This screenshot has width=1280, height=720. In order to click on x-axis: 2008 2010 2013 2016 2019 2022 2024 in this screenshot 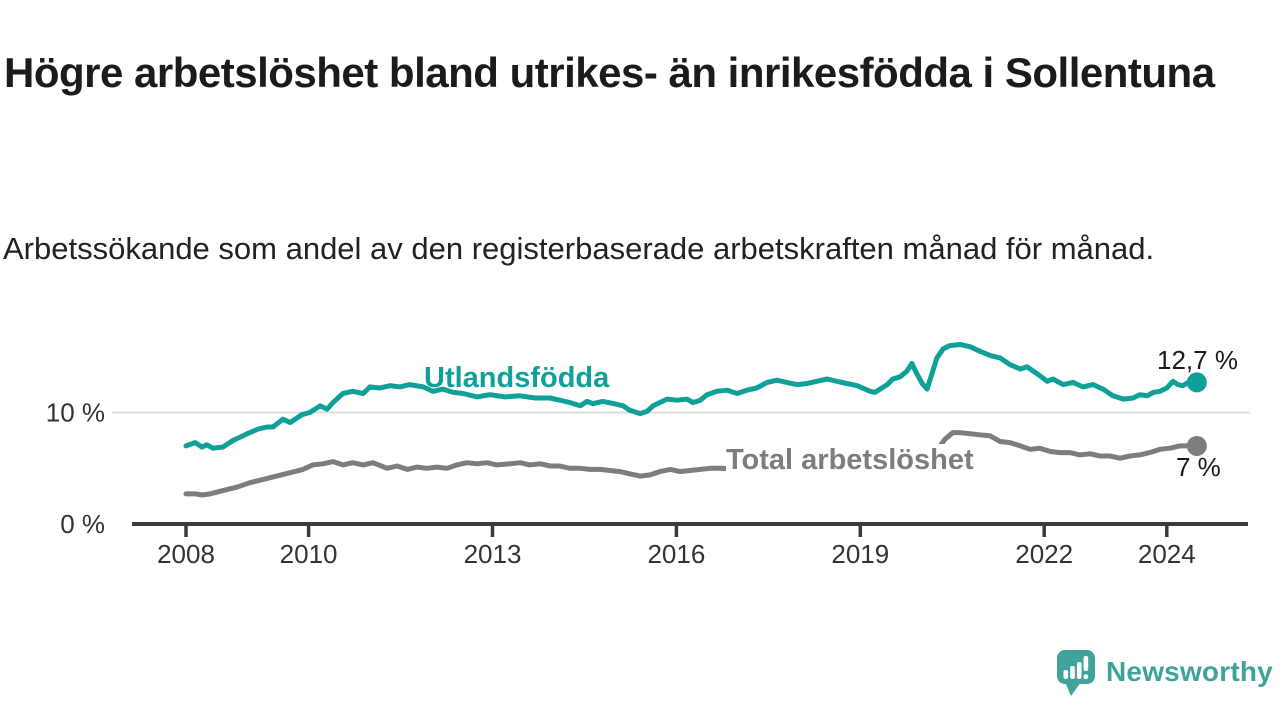, I will do `click(690, 545)`.